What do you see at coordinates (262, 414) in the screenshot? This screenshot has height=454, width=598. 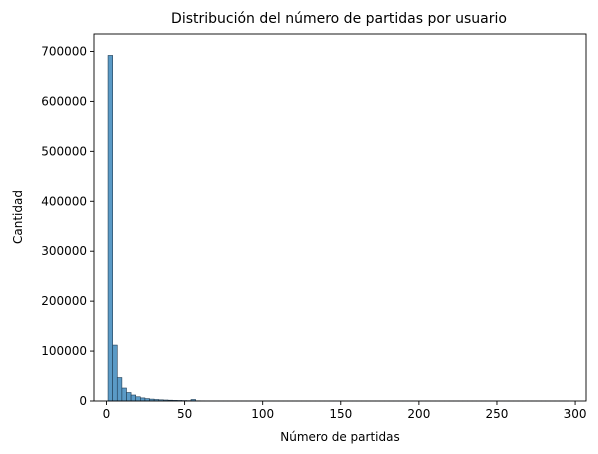 I see `x-tick-label: 100` at bounding box center [262, 414].